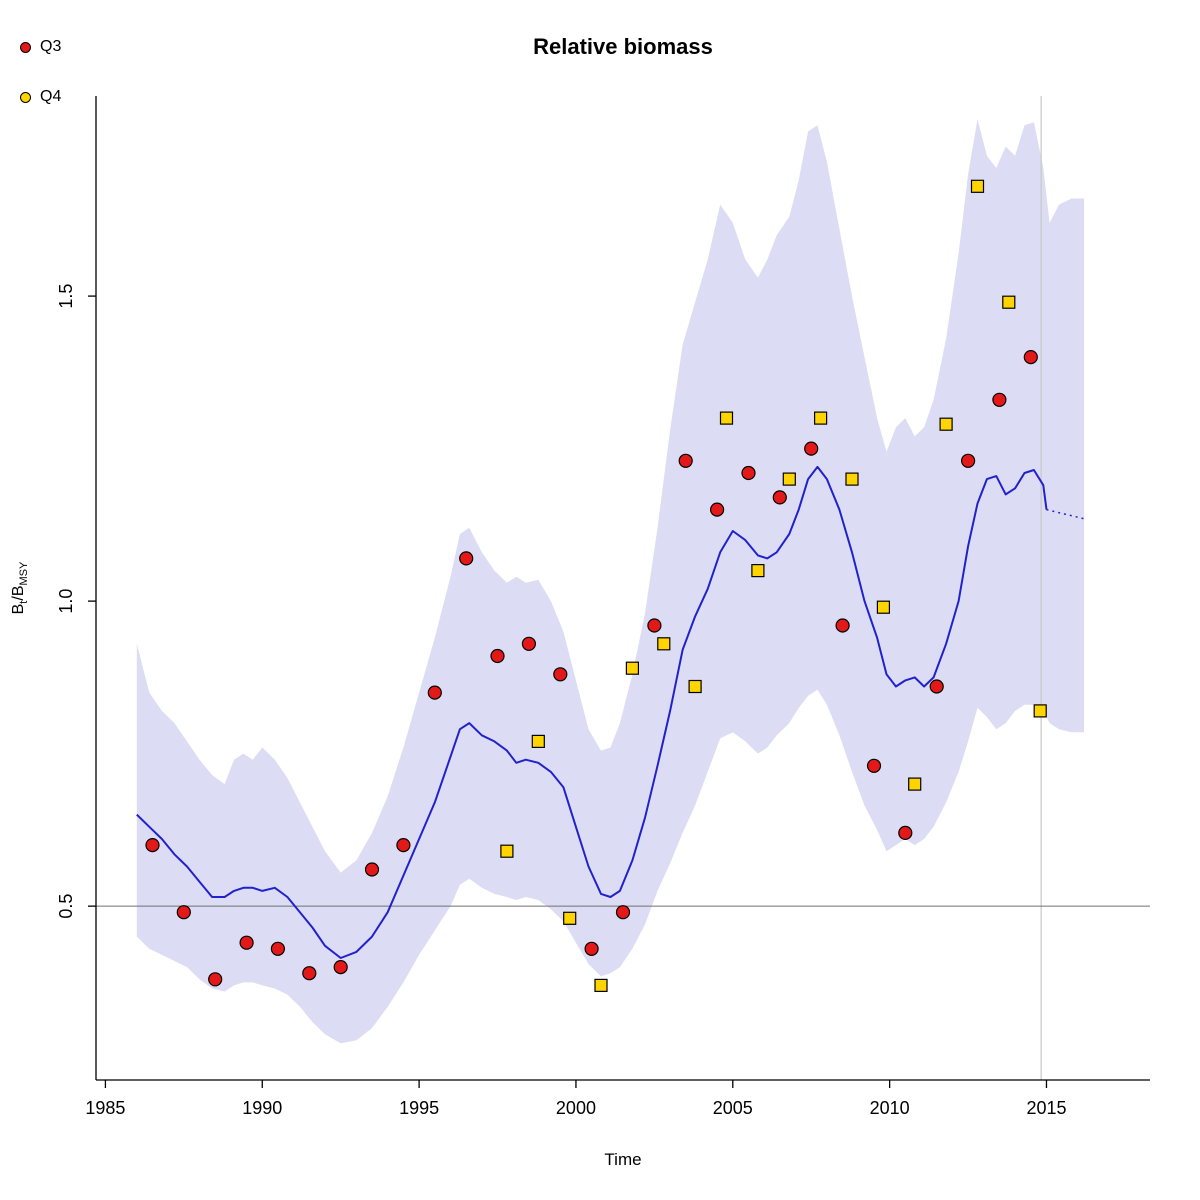 This screenshot has width=1200, height=1200. I want to click on x-tick-label: 2000, so click(576, 1108).